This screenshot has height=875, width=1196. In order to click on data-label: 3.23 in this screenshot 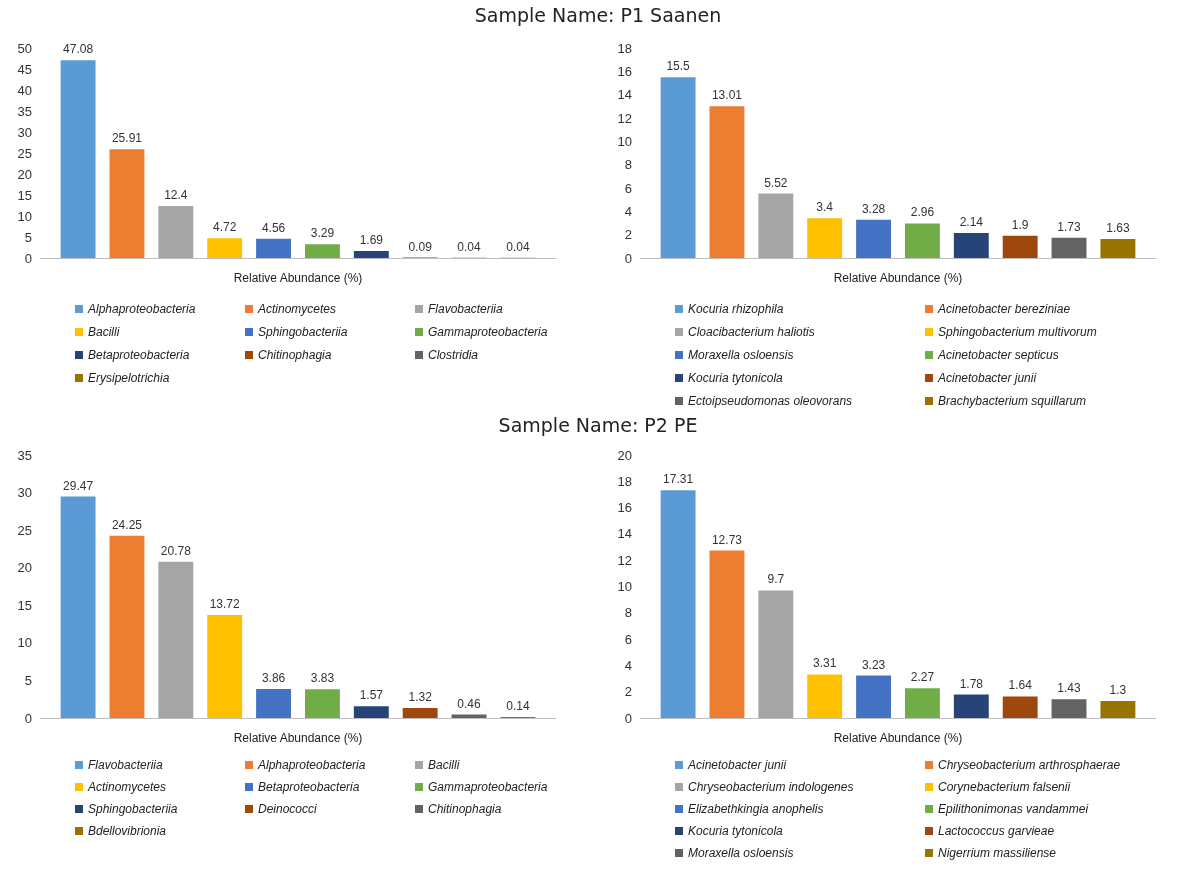, I will do `click(873, 664)`.